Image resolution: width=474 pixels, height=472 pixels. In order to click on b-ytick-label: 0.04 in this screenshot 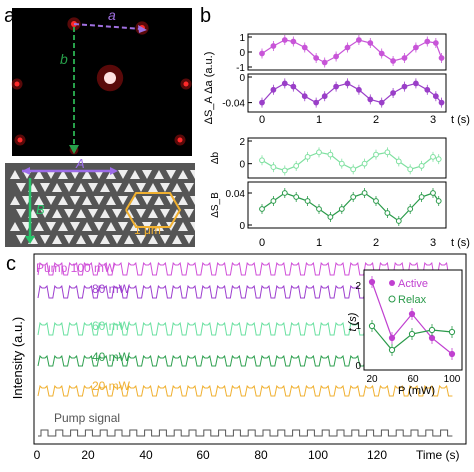, I will do `click(236, 194)`.